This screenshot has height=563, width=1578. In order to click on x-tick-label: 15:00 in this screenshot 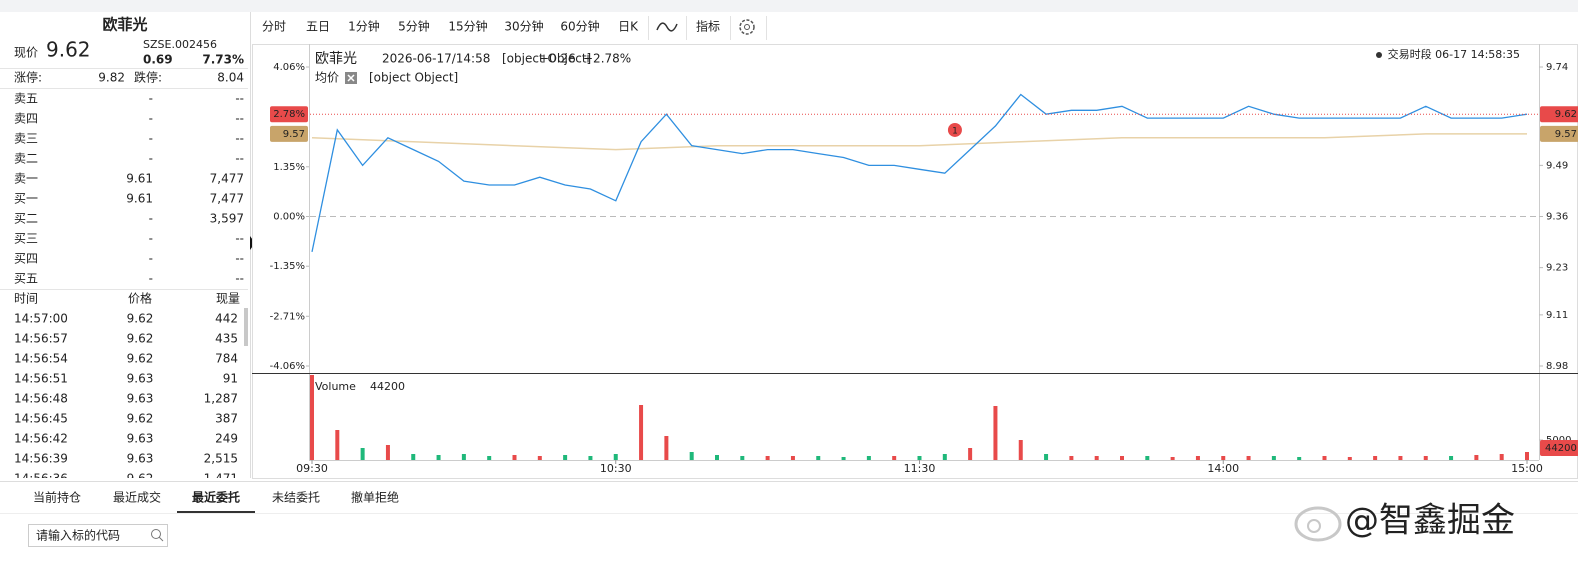, I will do `click(1527, 468)`.